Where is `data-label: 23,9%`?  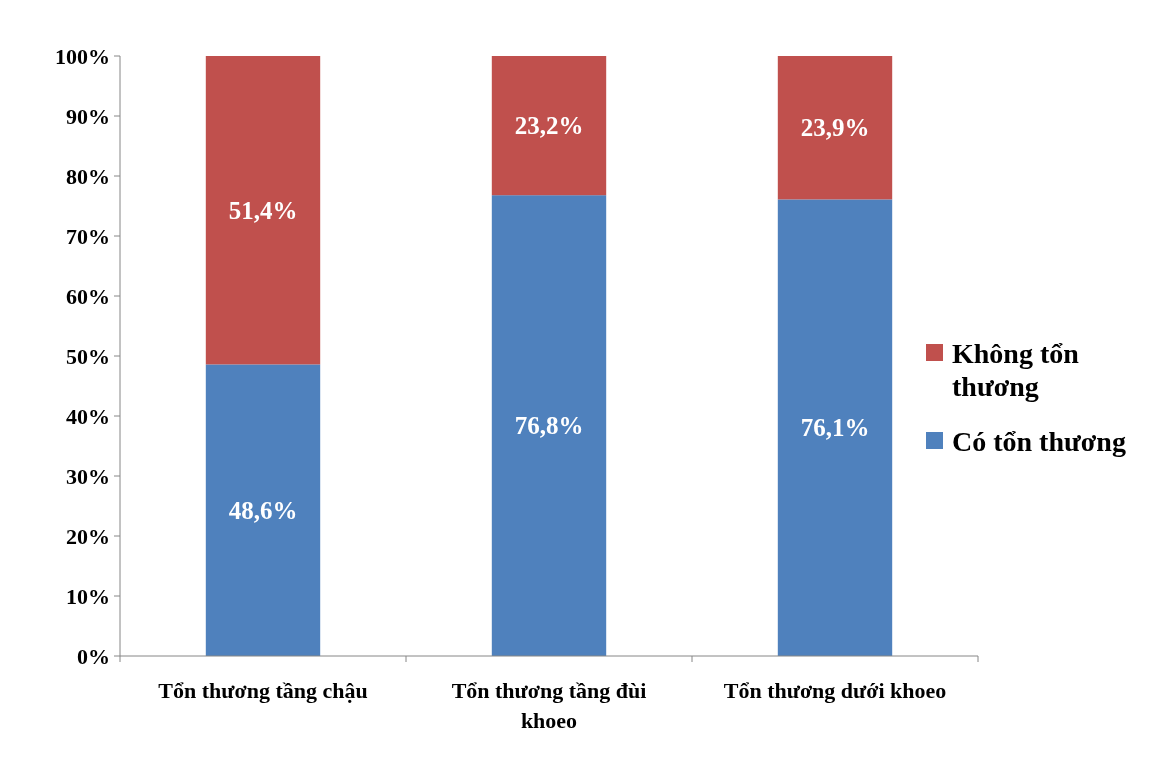 data-label: 23,9% is located at coordinates (835, 128).